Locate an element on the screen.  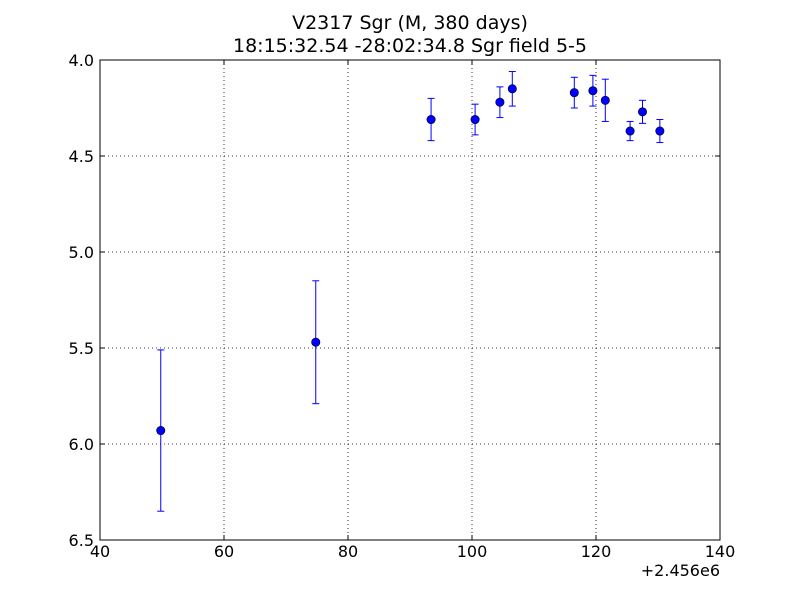
x-tick-label: 140 is located at coordinates (720, 551).